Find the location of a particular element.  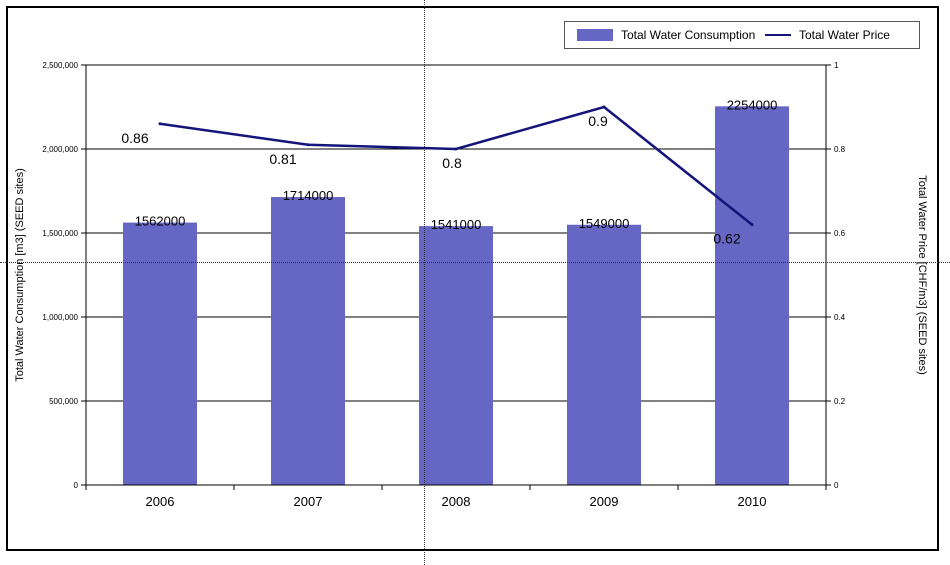

line-data-label: 0.8 is located at coordinates (452, 163).